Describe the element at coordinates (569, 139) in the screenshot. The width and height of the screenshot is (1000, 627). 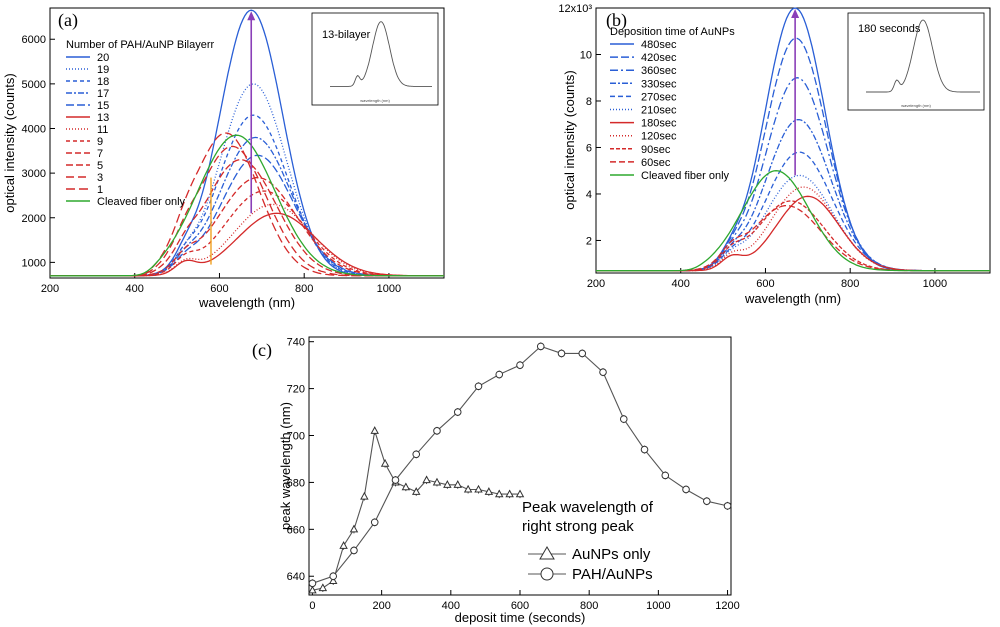
I see `panel-b-ylabel: optical intensity (counts)` at that location.